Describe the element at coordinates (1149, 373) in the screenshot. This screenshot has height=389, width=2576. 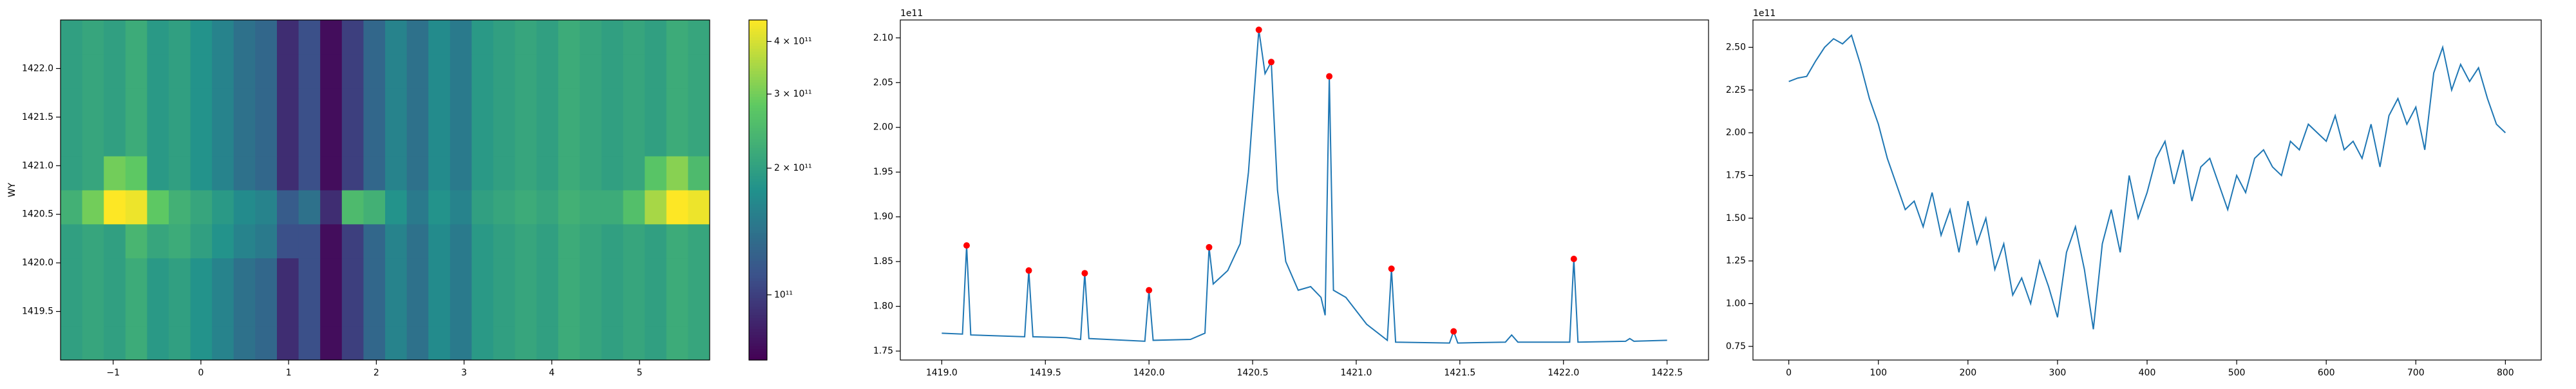
I see `x-tick-label: 1420.0` at that location.